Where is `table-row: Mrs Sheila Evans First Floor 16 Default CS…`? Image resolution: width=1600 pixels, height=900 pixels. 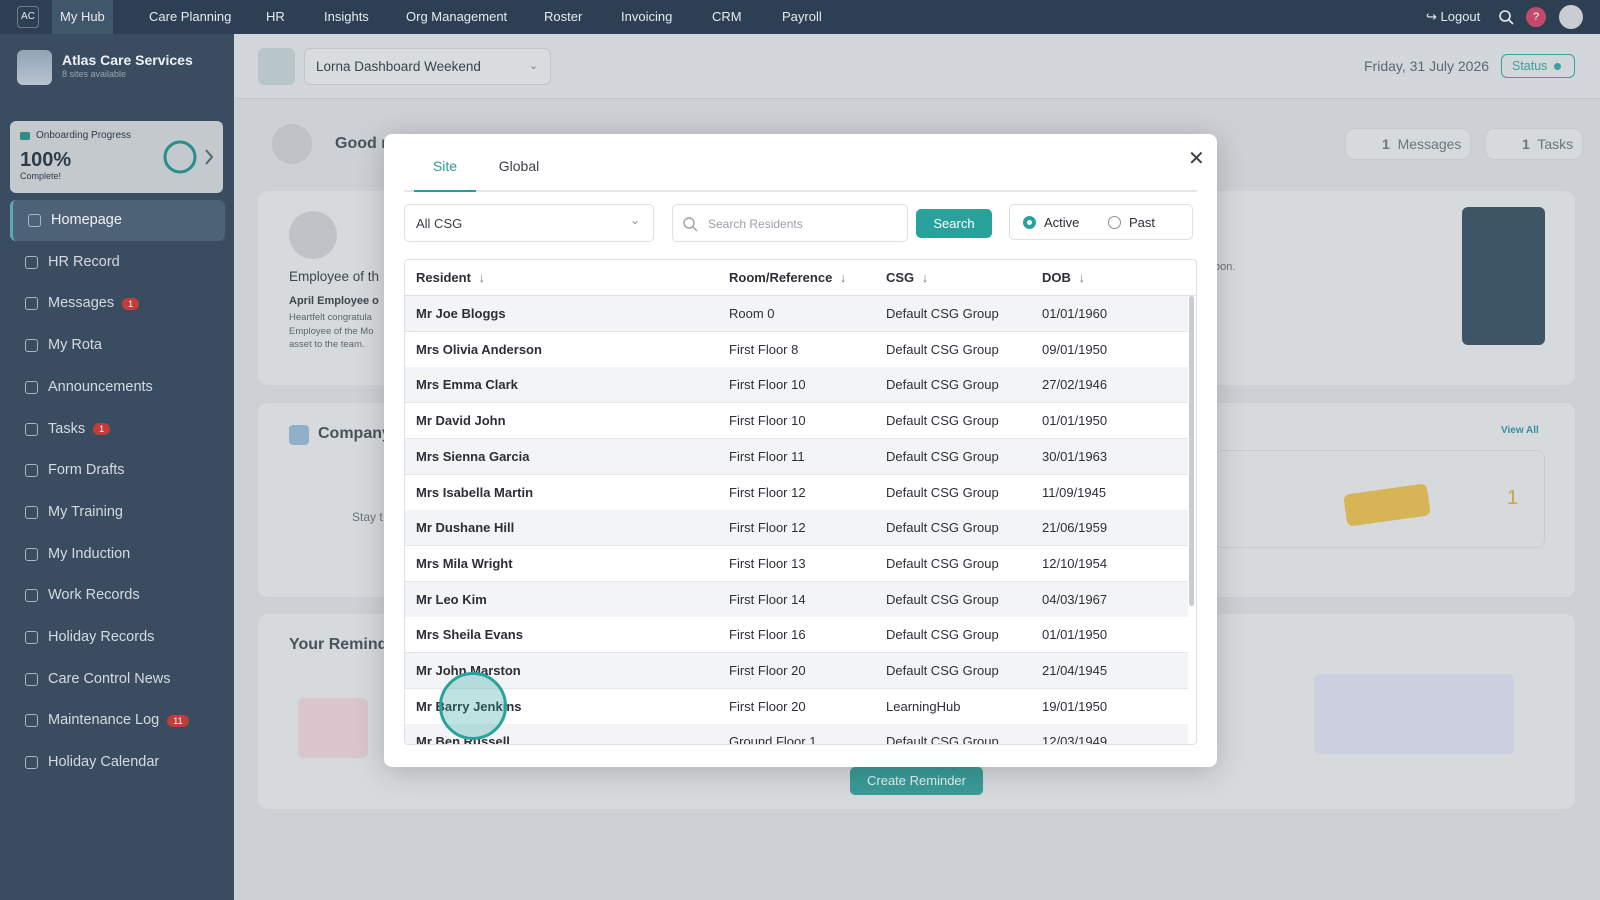 table-row: Mrs Sheila Evans First Floor 16 Default CS… is located at coordinates (796, 635).